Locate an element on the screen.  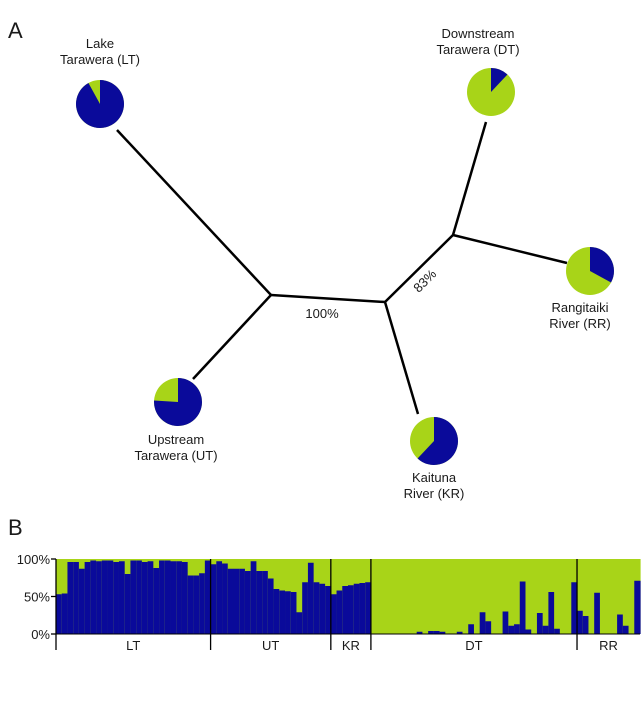
pie-label-ut: Tarawera (UT) is located at coordinates (175, 455).